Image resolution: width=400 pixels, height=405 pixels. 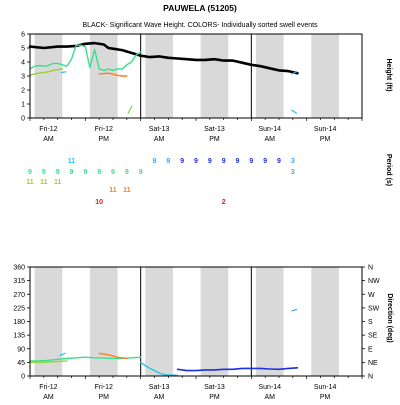 I want to click on height-ytick-label: 1, so click(x=23, y=105).